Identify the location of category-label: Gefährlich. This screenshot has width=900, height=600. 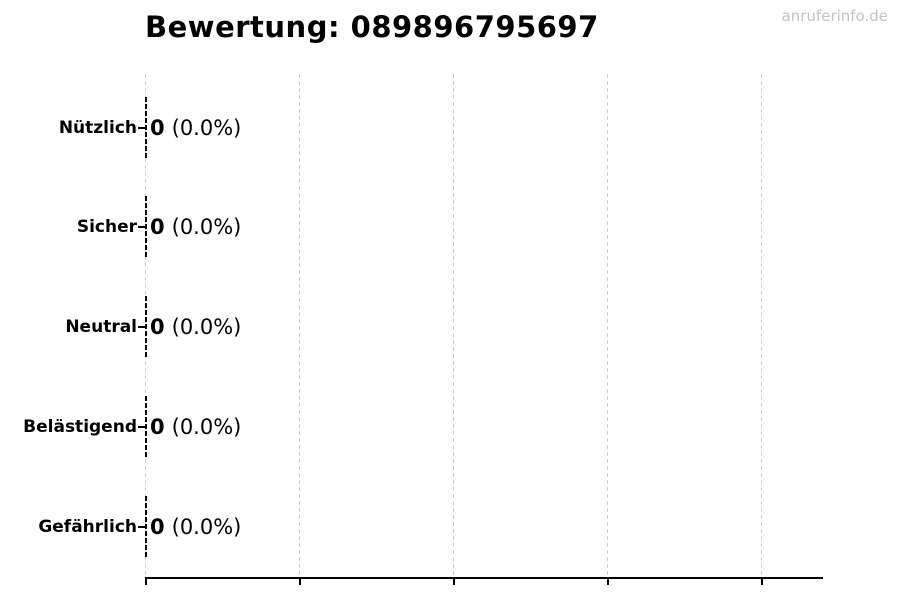
(87, 527).